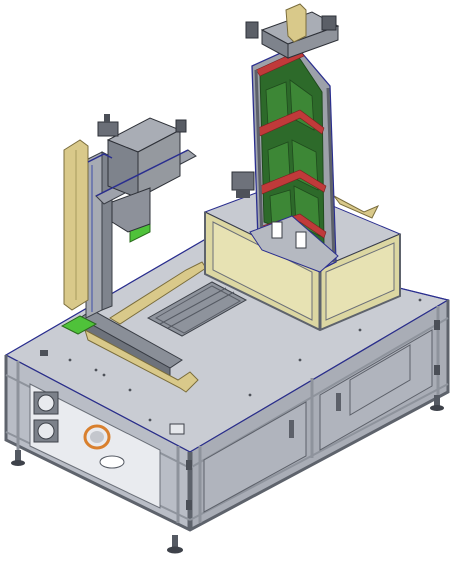  I want to click on cabinet-door-right, so click(376, 390).